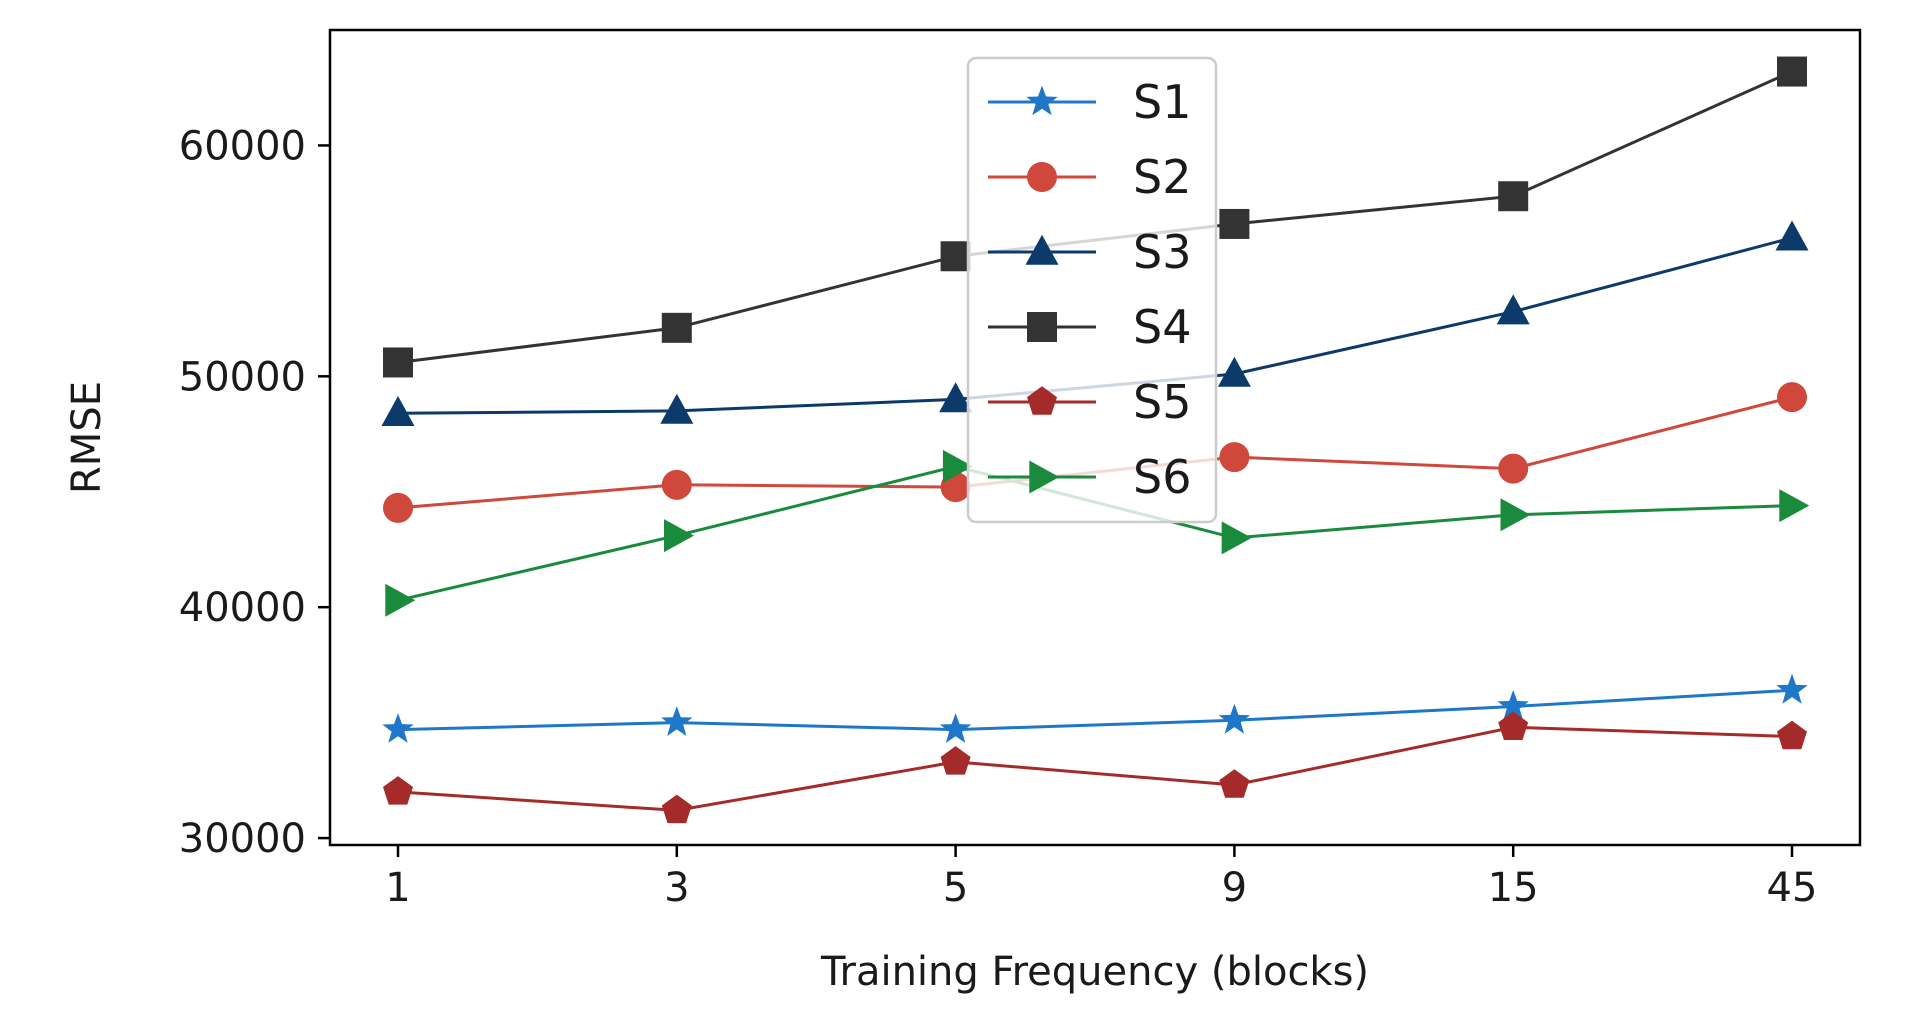 The image size is (1920, 1022). What do you see at coordinates (1162, 402) in the screenshot?
I see `legend-label-s5: S5` at bounding box center [1162, 402].